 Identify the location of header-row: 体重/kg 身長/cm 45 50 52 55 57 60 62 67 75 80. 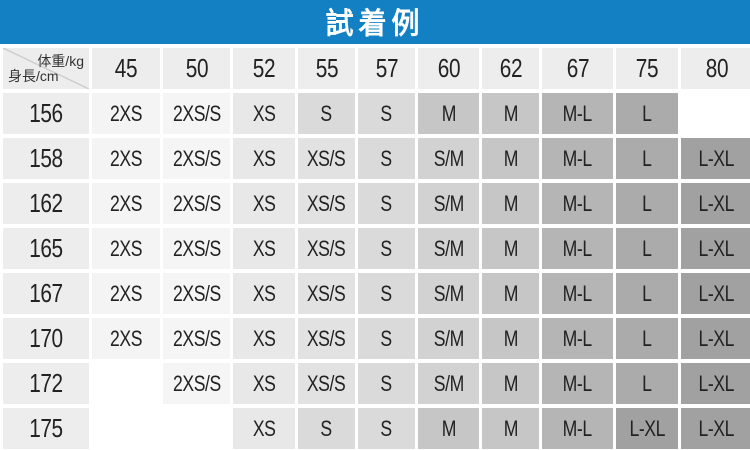
(376, 68).